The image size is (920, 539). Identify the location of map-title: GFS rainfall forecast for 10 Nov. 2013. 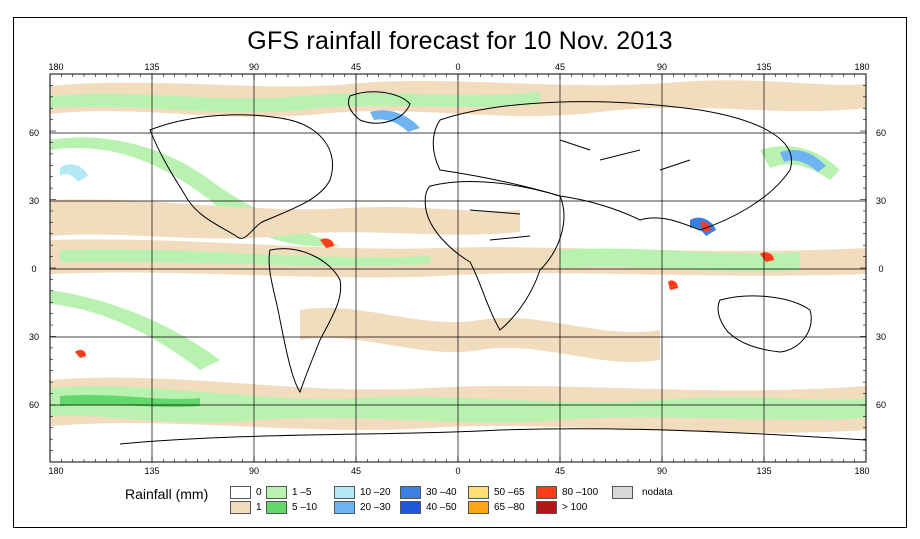
(460, 41).